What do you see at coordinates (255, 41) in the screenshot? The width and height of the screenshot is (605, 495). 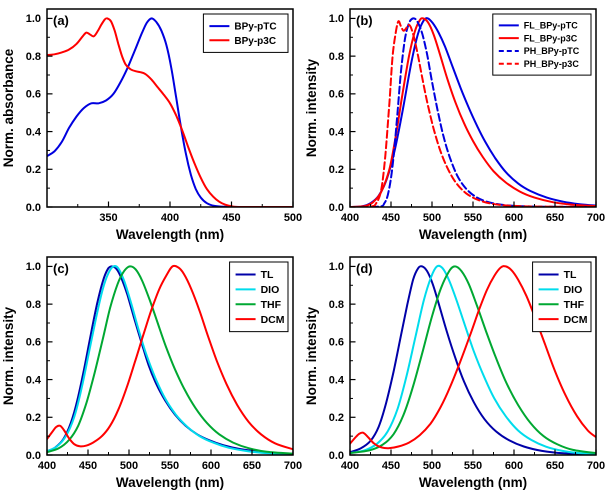 I see `legend-label: BPy-p3C` at bounding box center [255, 41].